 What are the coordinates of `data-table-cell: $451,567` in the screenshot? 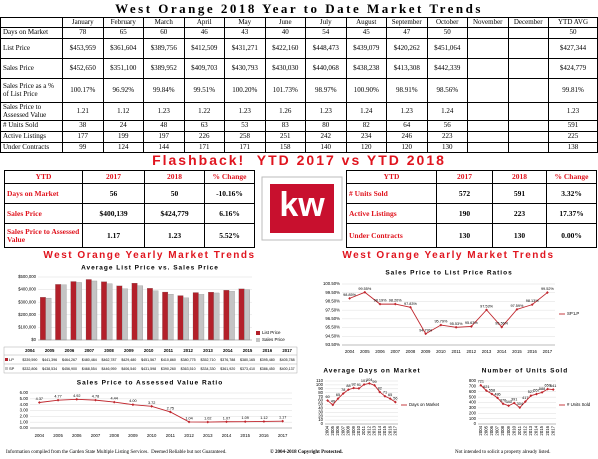 It's located at (148, 360).